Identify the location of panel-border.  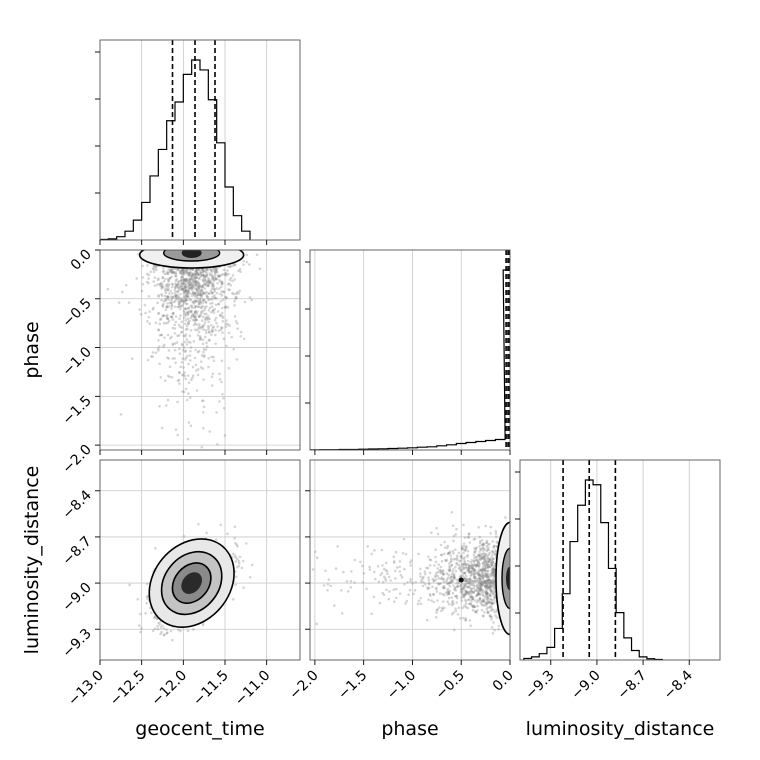
(410, 350).